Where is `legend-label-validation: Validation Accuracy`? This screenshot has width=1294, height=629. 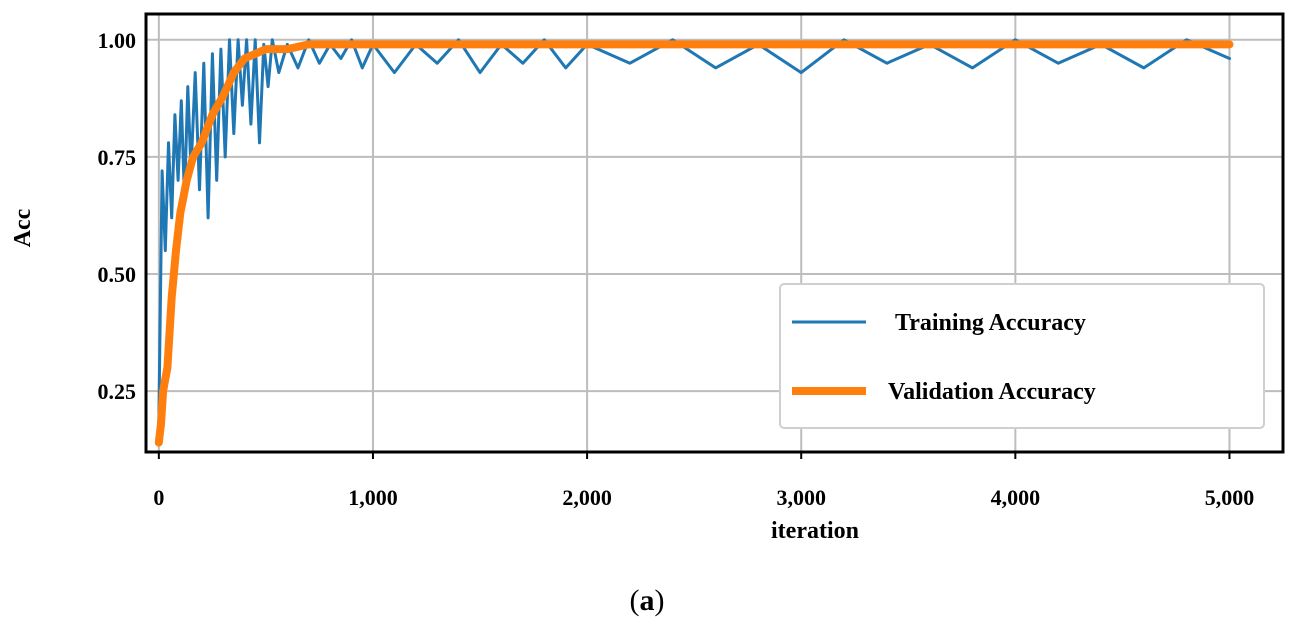
legend-label-validation: Validation Accuracy is located at coordinates (992, 392).